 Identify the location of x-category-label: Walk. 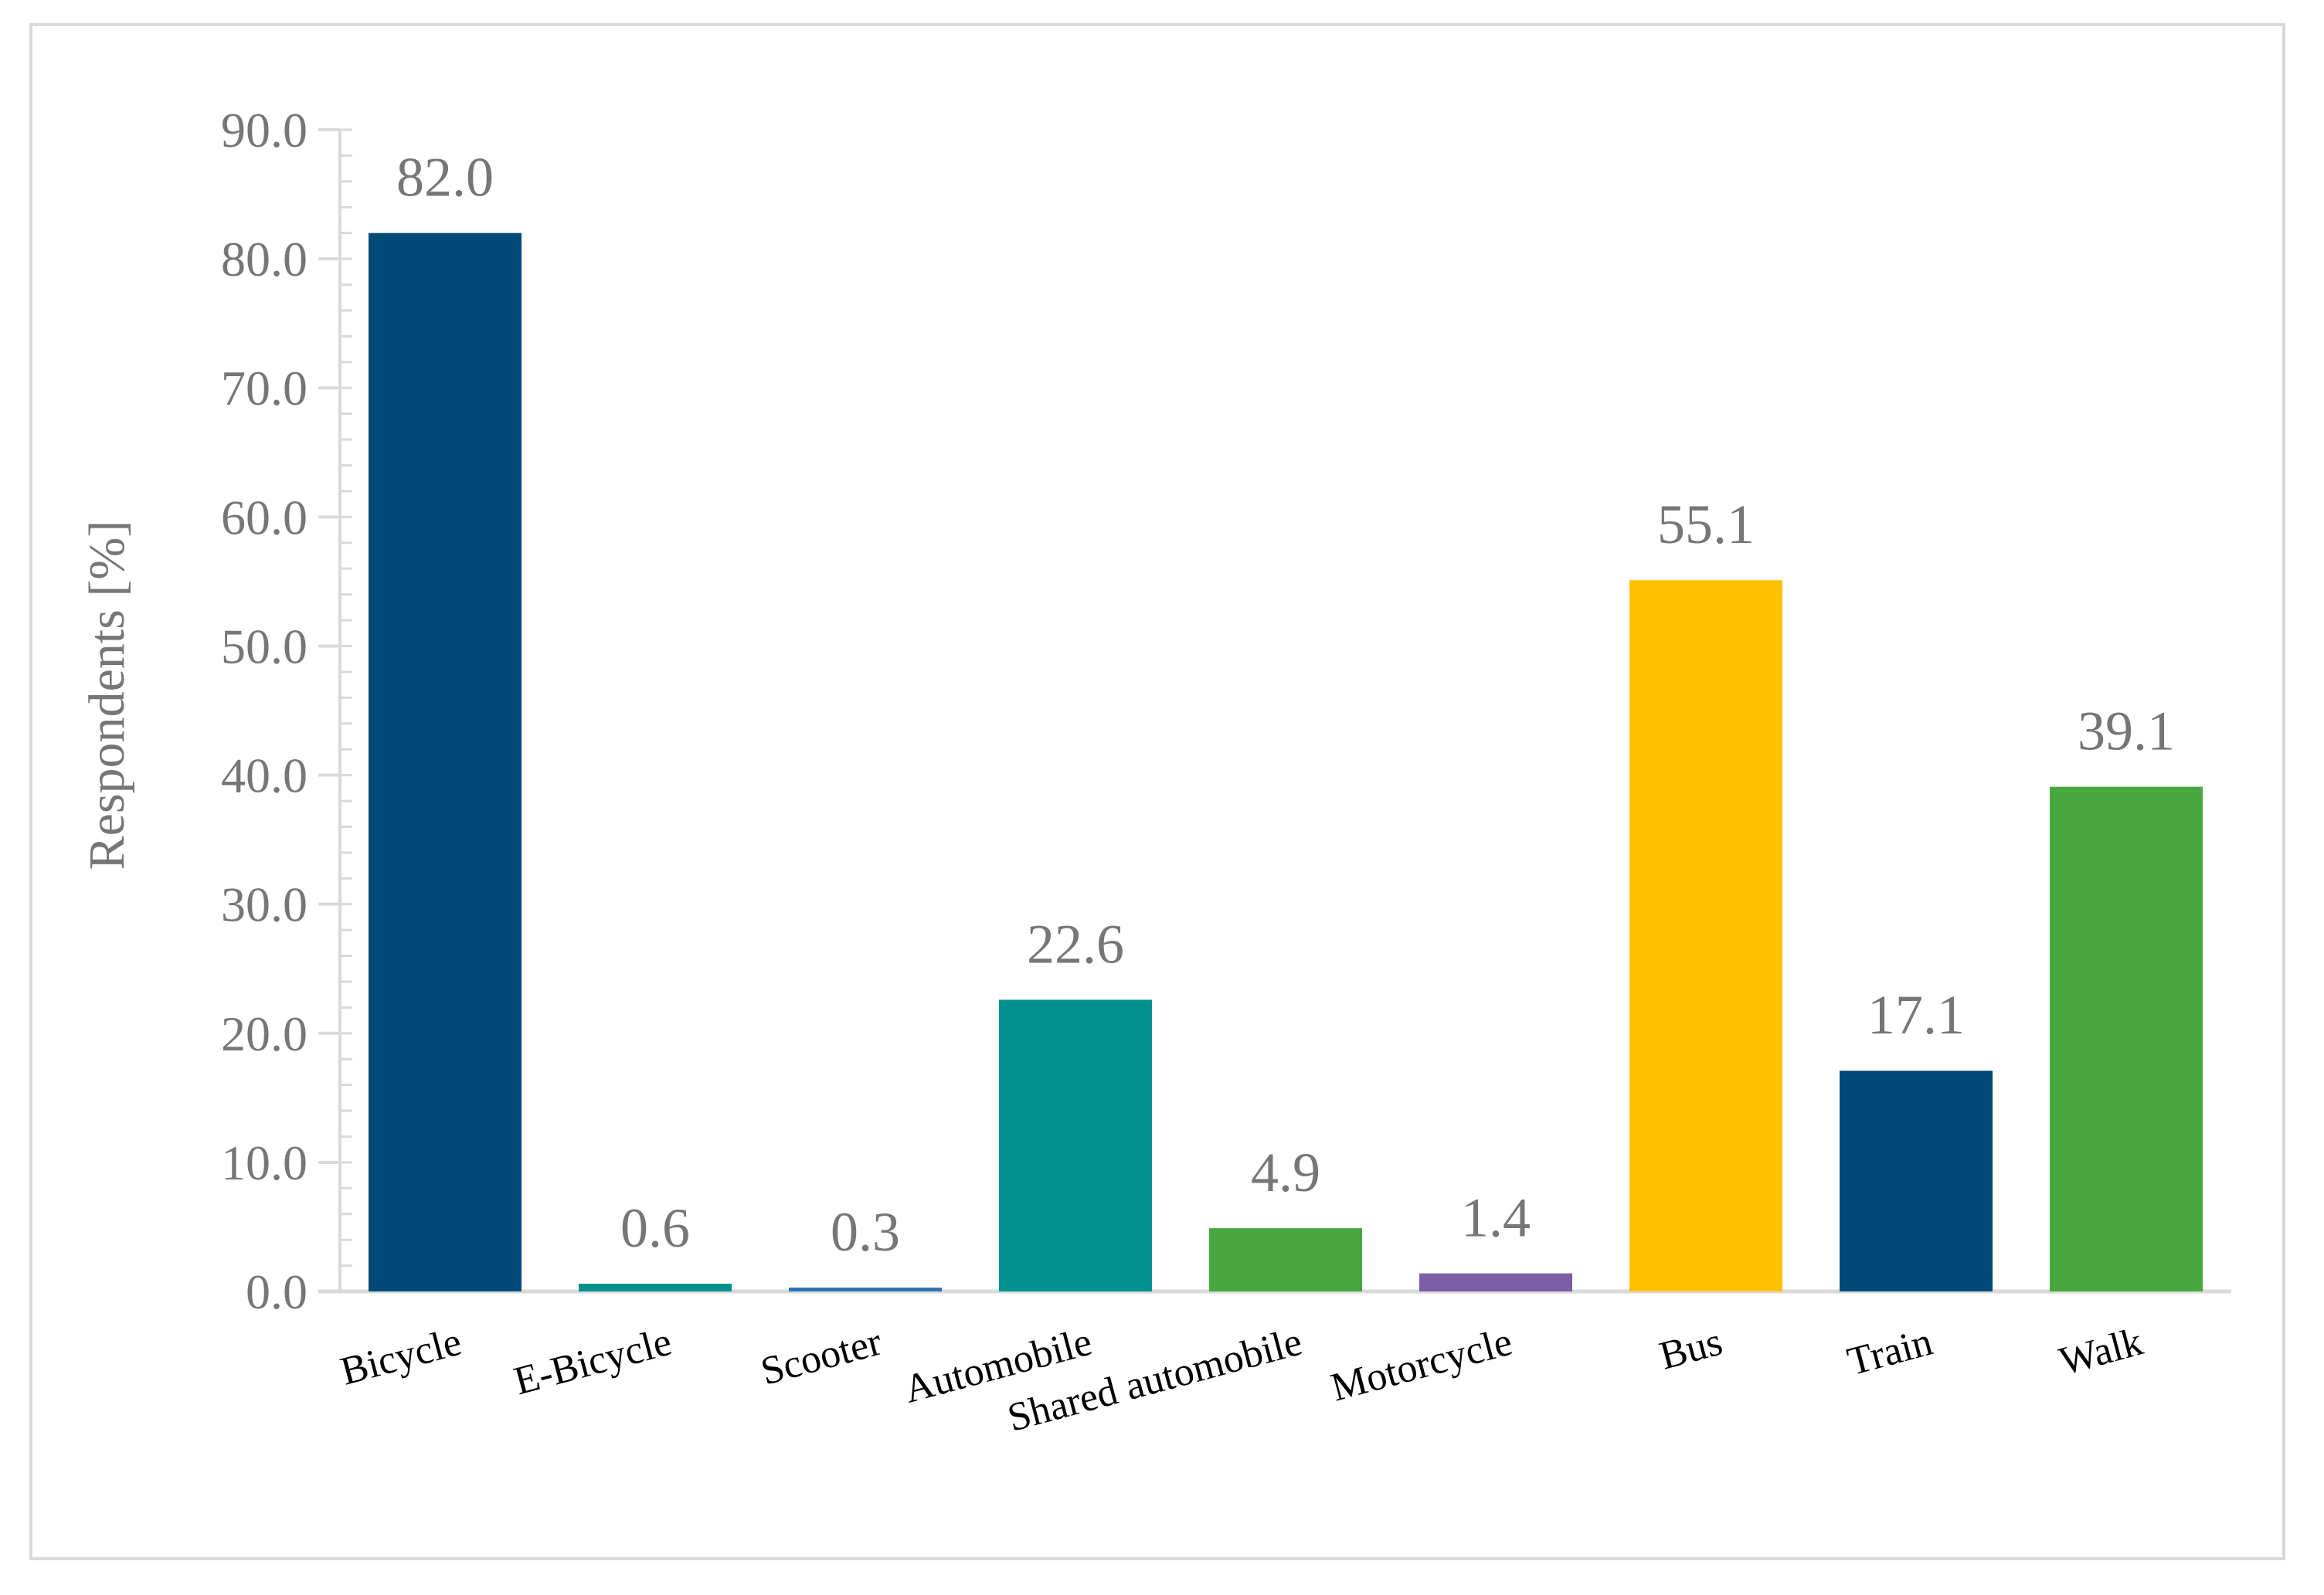
(2102, 1352).